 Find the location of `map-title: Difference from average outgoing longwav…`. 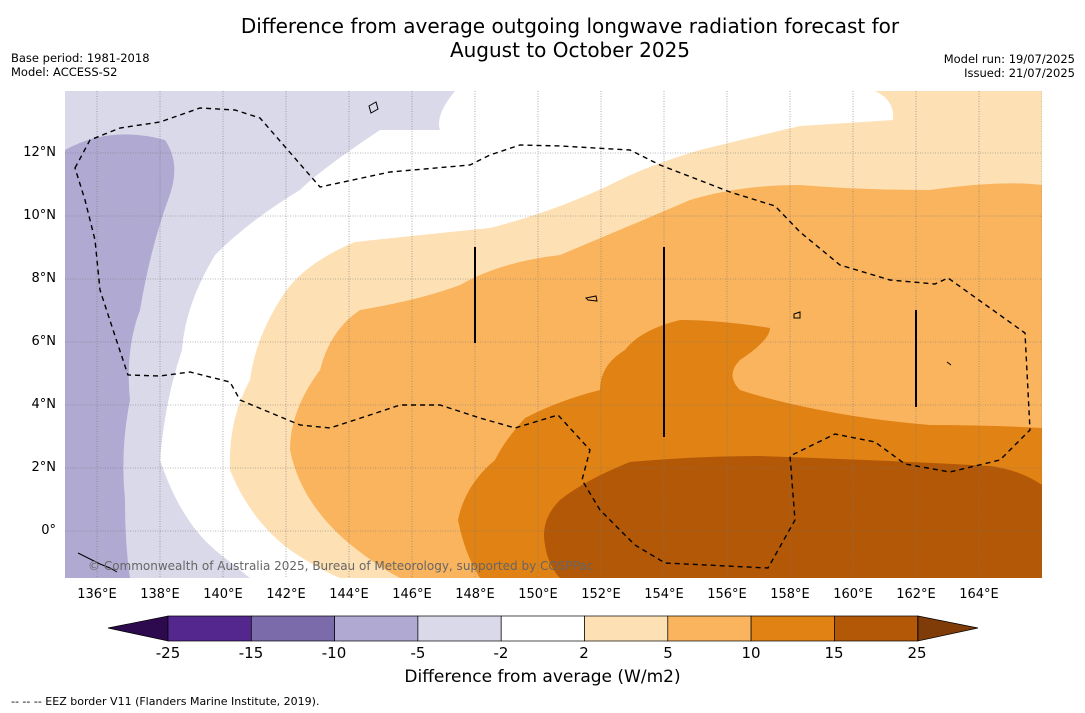

map-title: Difference from average outgoing longwav… is located at coordinates (570, 38).